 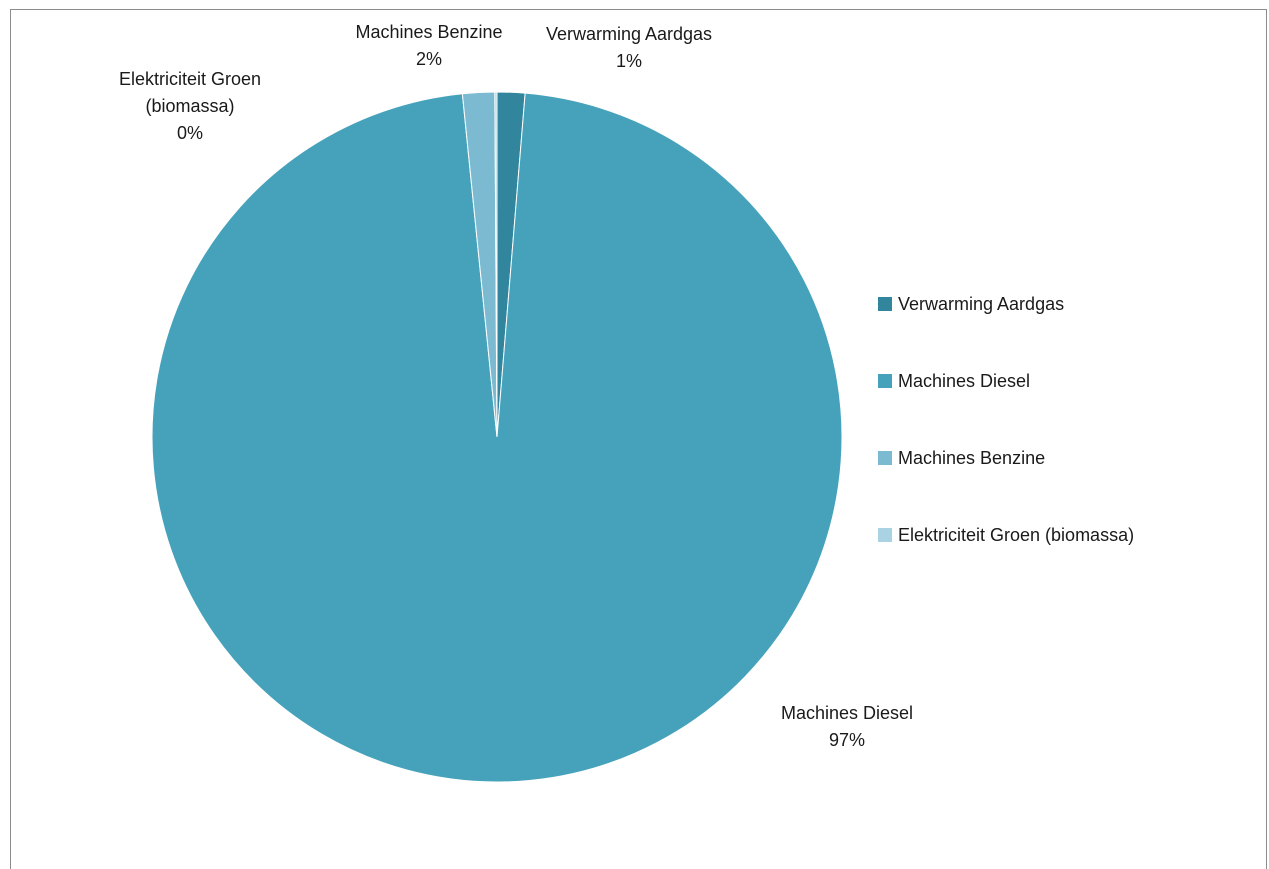 I want to click on legend-item-verwarming-aardgas: Verwarming Aardgas, so click(x=971, y=304).